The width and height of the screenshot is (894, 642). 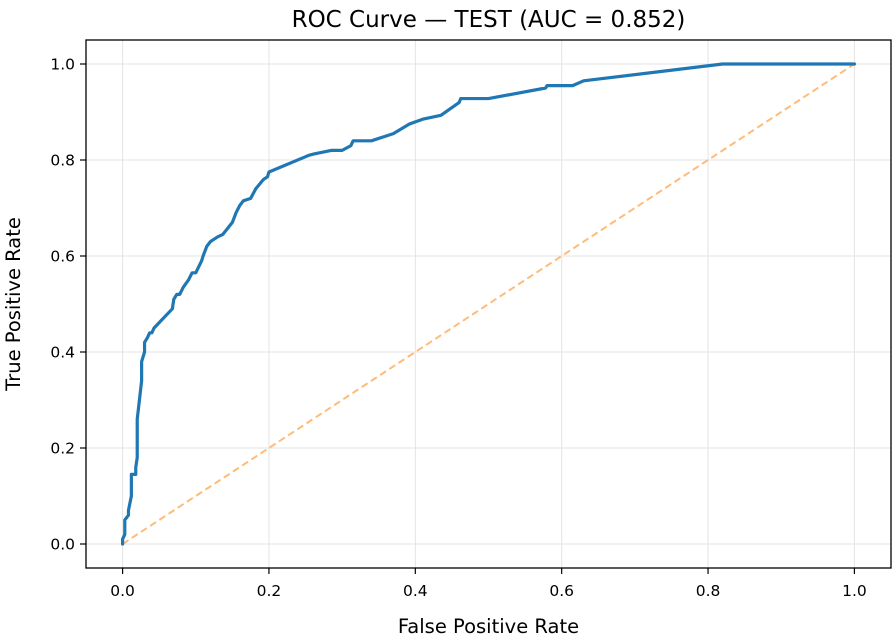 What do you see at coordinates (488, 626) in the screenshot?
I see `x-axis-label: False Positive Rate` at bounding box center [488, 626].